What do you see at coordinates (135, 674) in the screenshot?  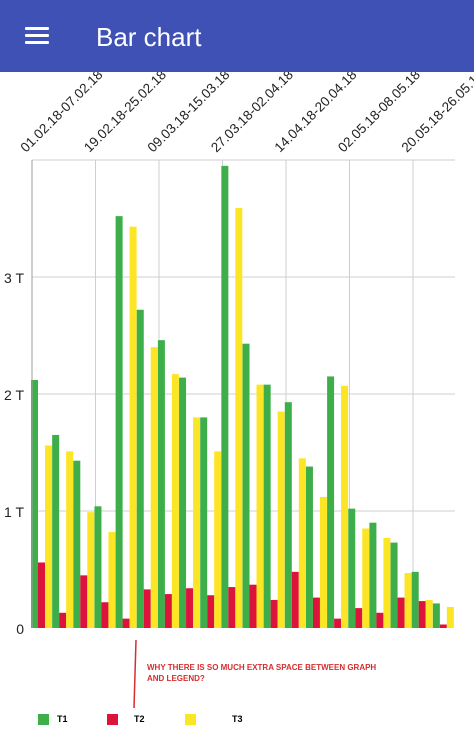 I see `annotation-arrow` at bounding box center [135, 674].